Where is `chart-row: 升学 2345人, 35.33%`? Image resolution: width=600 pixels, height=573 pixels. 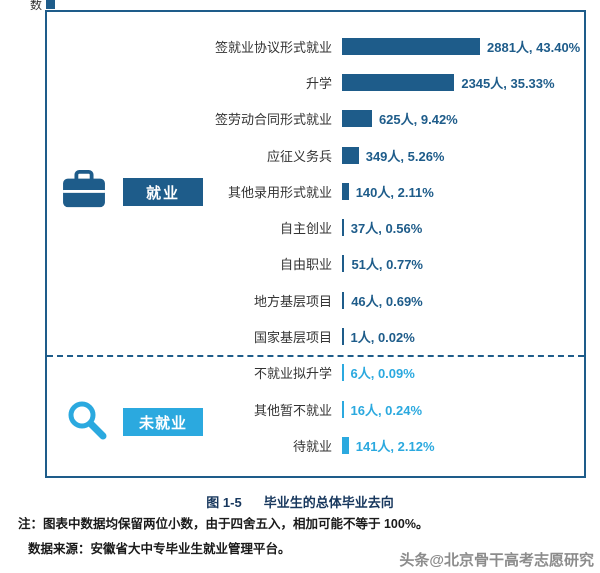
chart-row: 升学 2345人, 35.33% is located at coordinates (313, 82).